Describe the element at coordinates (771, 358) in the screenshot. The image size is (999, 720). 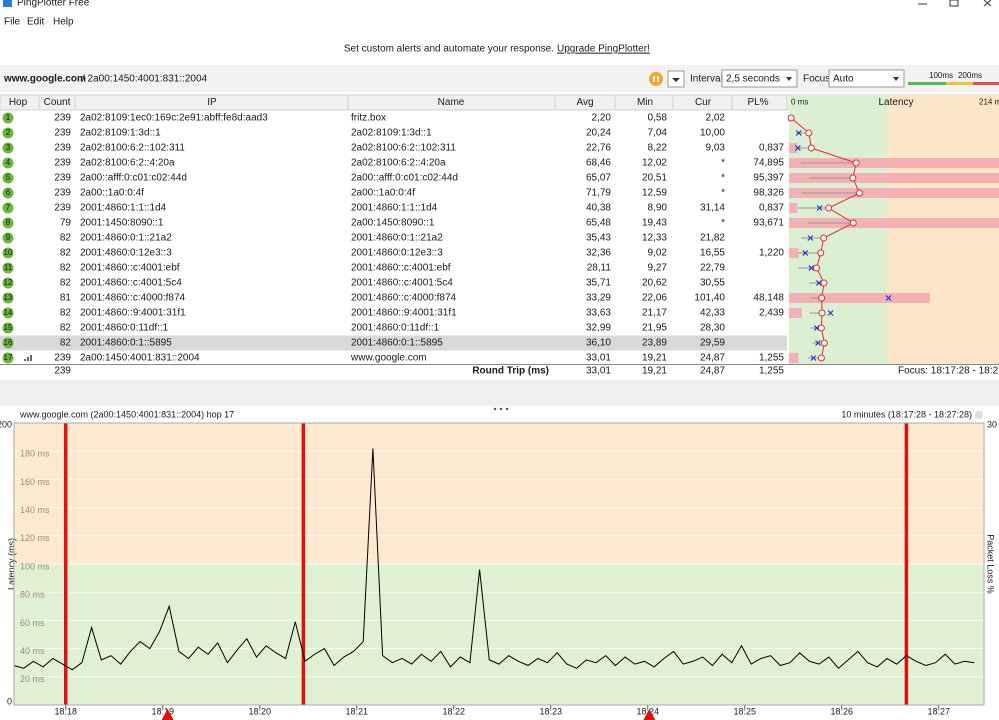
I see `pl-cell: 1,255` at that location.